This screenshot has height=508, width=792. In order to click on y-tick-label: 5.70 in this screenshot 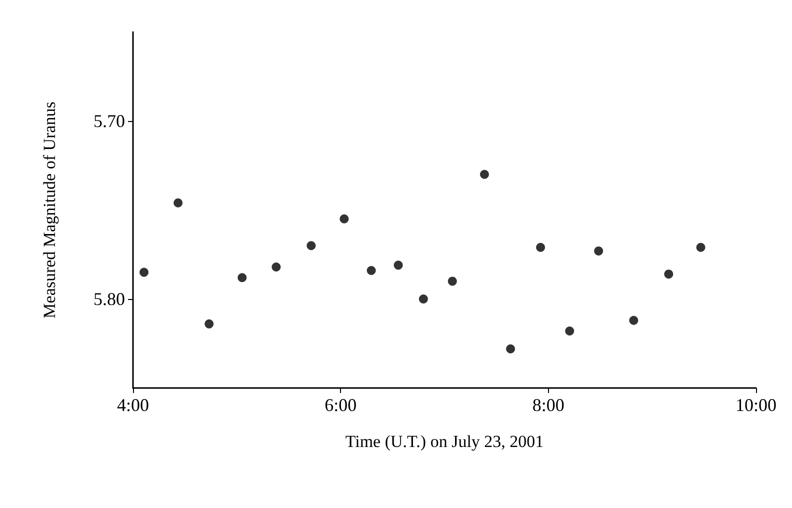, I will do `click(109, 121)`.